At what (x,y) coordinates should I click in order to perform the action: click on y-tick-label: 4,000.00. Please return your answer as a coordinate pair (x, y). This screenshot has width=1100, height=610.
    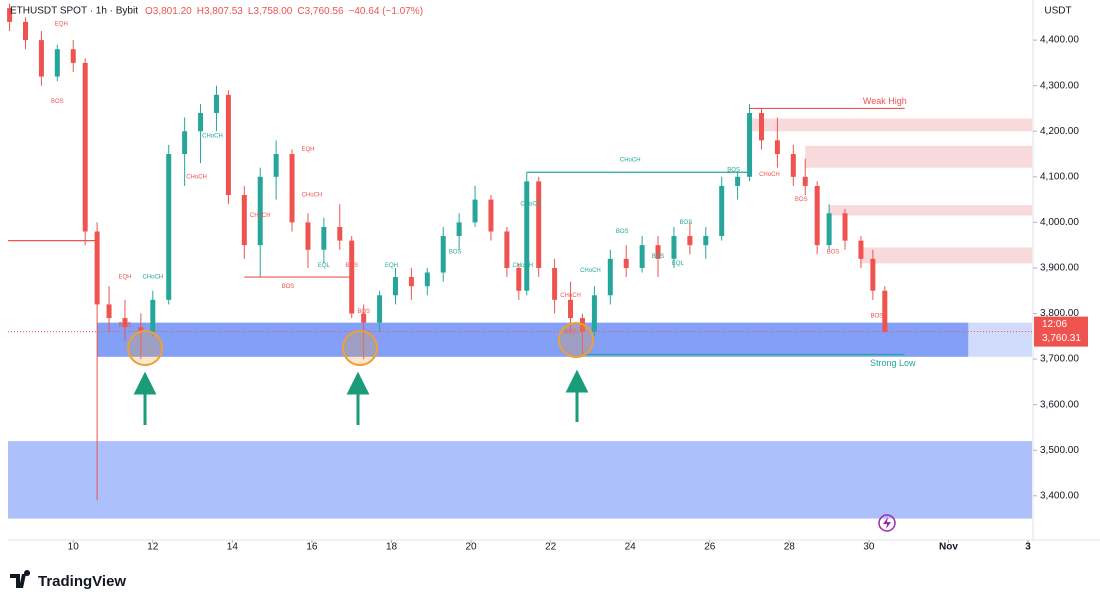
    Looking at the image, I should click on (1059, 222).